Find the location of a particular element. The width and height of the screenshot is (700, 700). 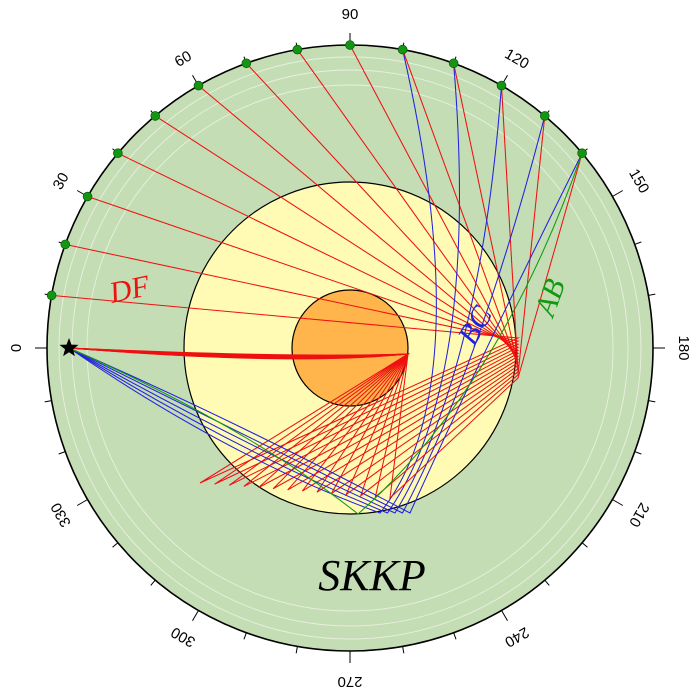

tick-label-330: 330 is located at coordinates (61, 515).